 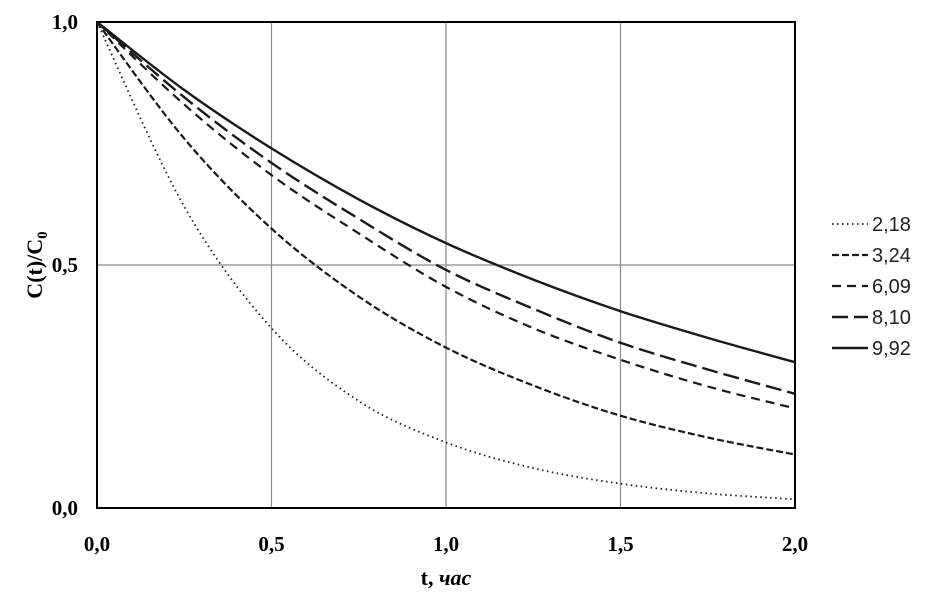 I want to click on legend-label-2: 3,24, so click(x=891, y=256).